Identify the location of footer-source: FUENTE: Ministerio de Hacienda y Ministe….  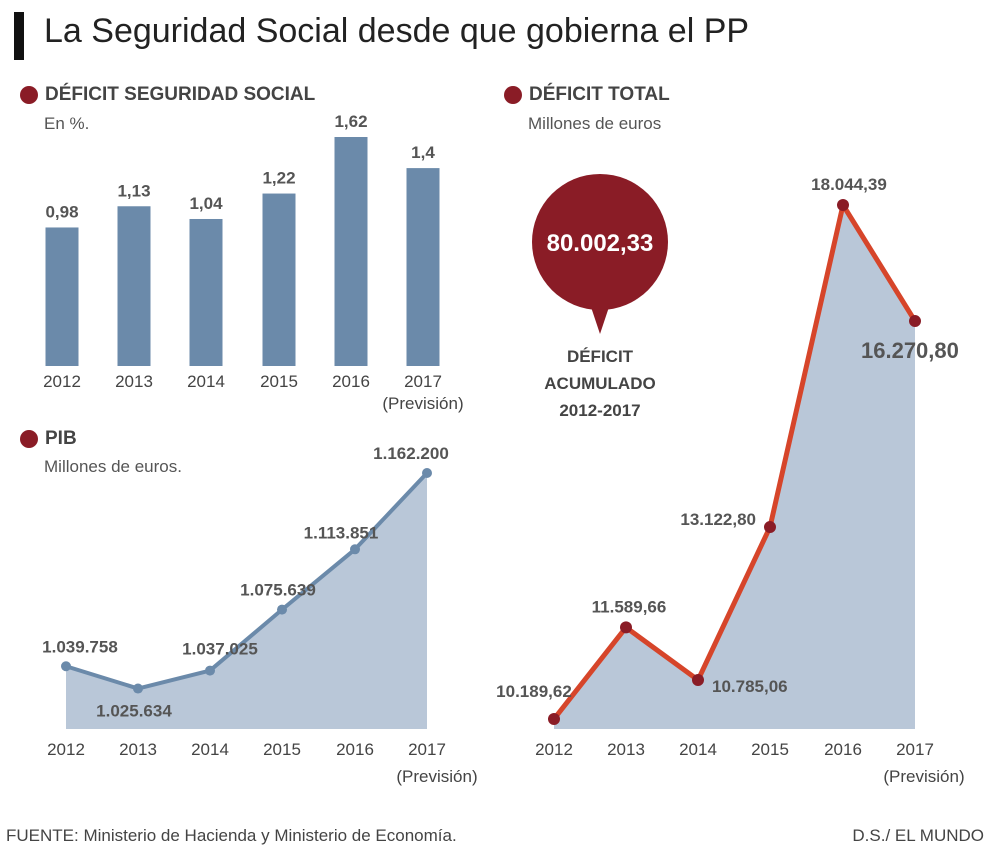
(231, 835).